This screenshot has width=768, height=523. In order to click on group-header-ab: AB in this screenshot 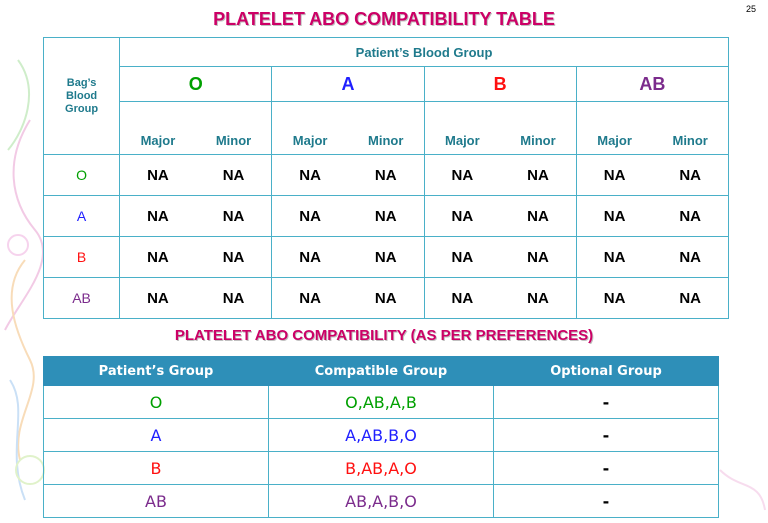, I will do `click(652, 84)`.